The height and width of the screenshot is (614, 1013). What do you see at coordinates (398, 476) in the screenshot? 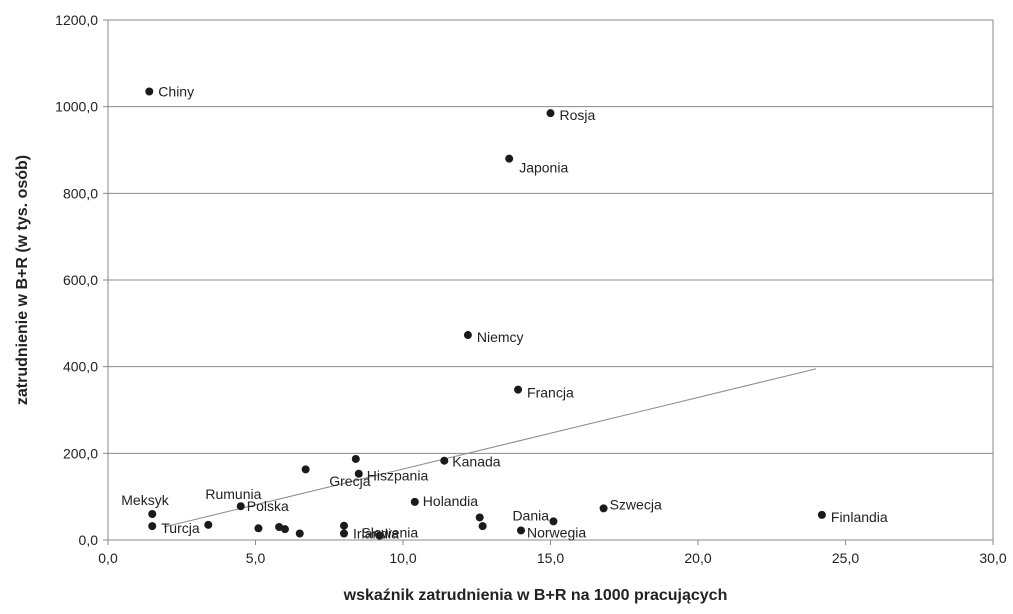
I see `point-label: Hiszpania` at bounding box center [398, 476].